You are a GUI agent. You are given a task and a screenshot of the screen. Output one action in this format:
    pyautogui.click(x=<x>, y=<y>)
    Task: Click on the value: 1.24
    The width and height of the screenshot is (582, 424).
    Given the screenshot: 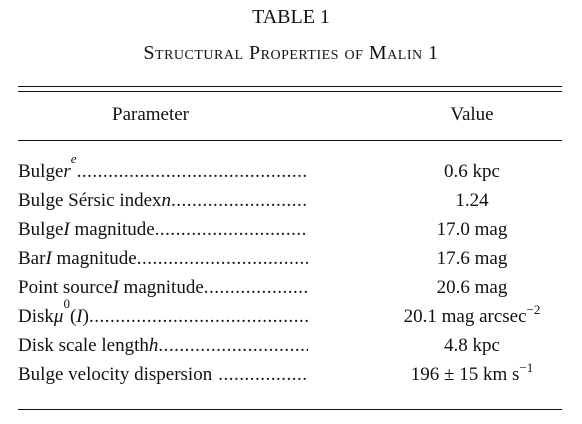 What is the action you would take?
    pyautogui.click(x=472, y=201)
    